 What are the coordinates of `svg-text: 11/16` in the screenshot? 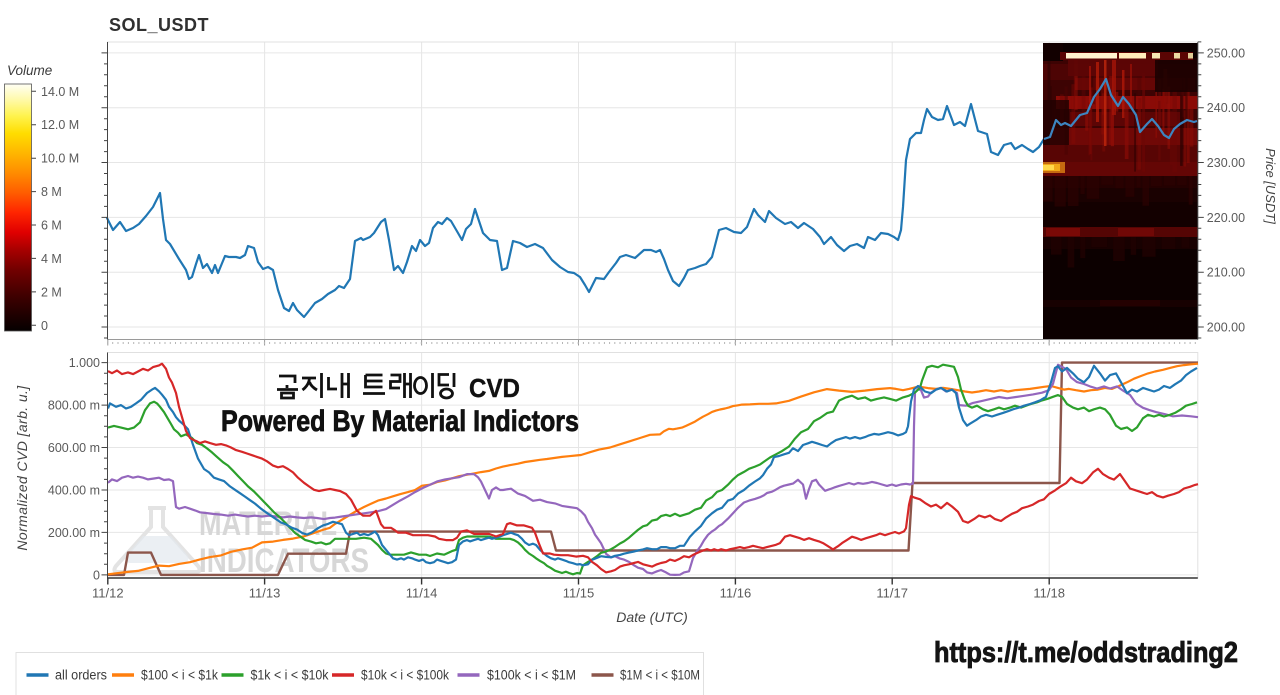 It's located at (736, 593).